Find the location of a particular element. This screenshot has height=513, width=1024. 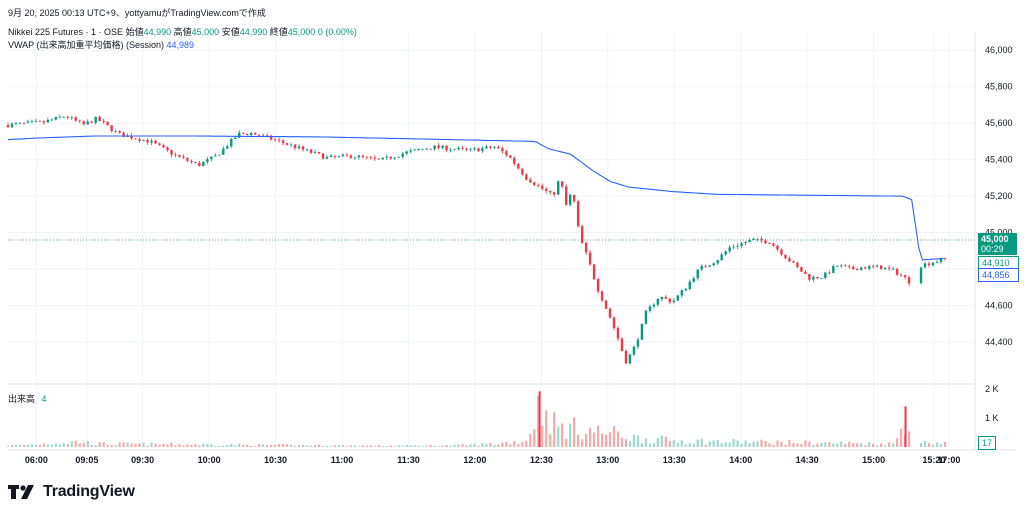

legend-vwap: VWAP (出来高加重平均価格) (Session) 44,989 is located at coordinates (101, 44).